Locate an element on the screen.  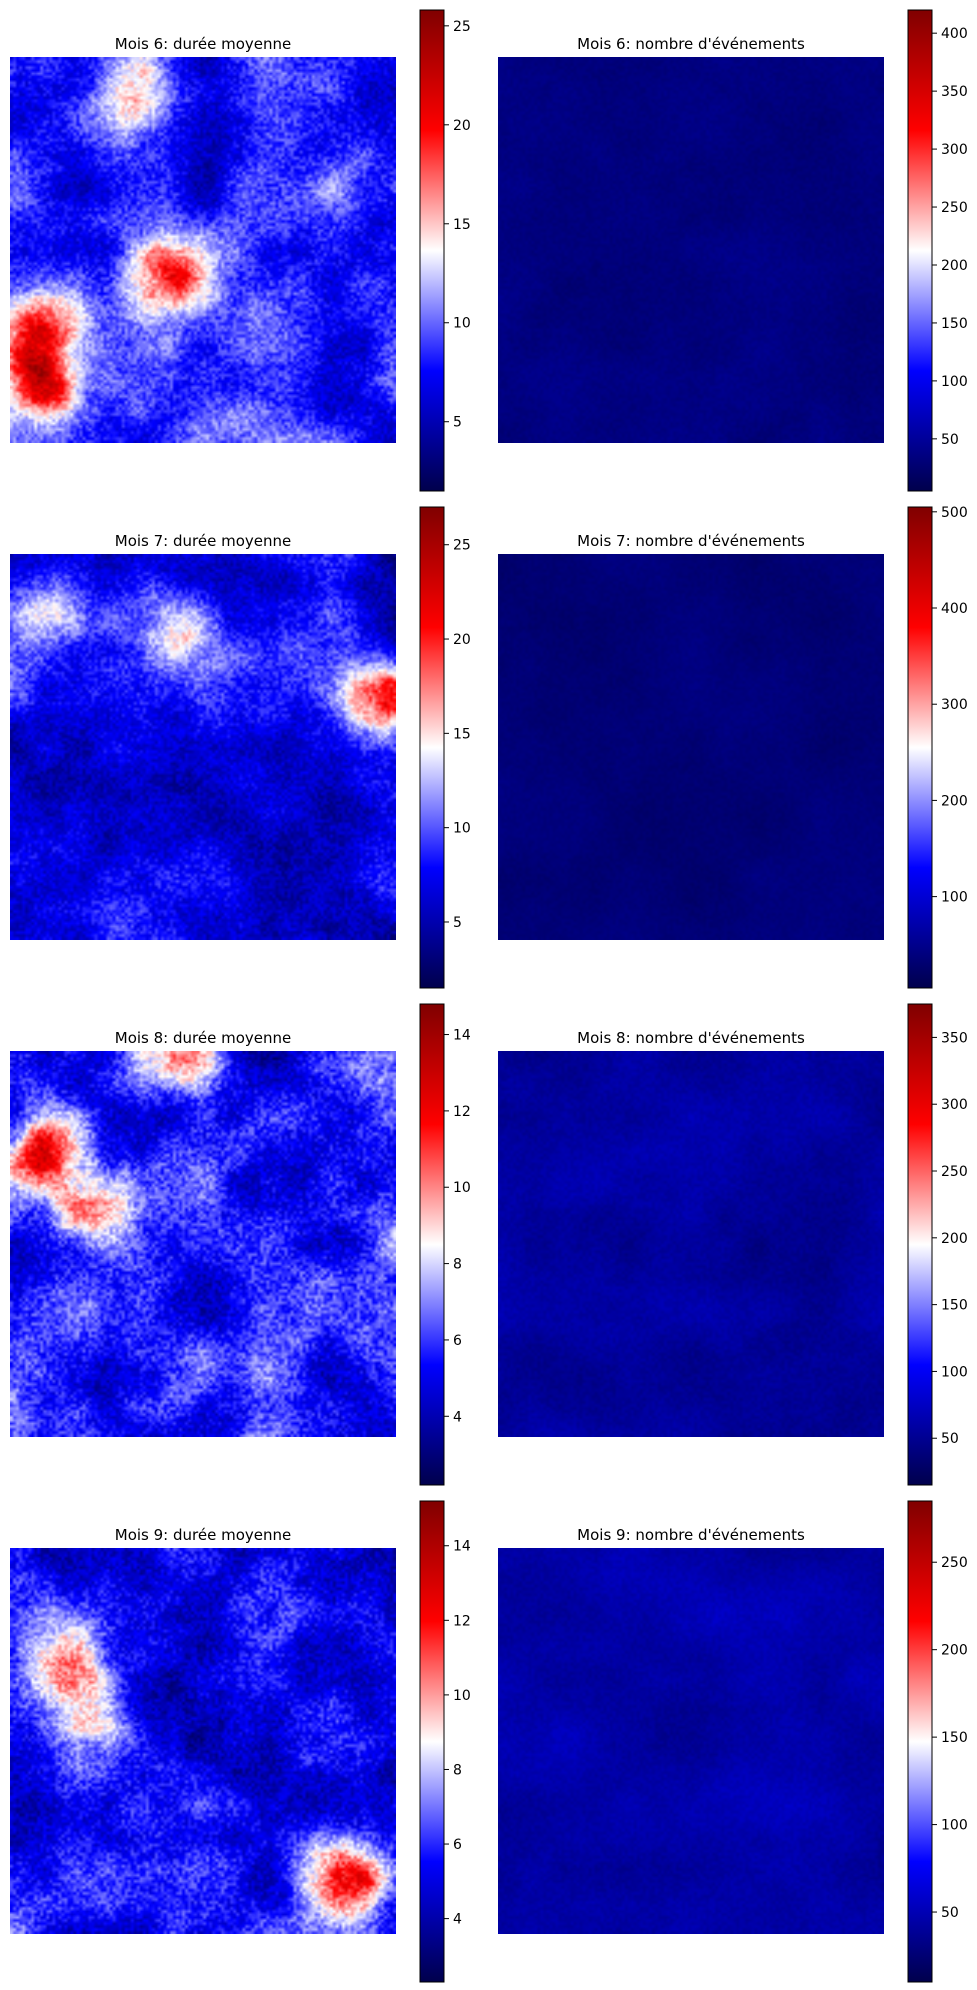
panel-title: Mois 6: durée moyenne is located at coordinates (203, 44).